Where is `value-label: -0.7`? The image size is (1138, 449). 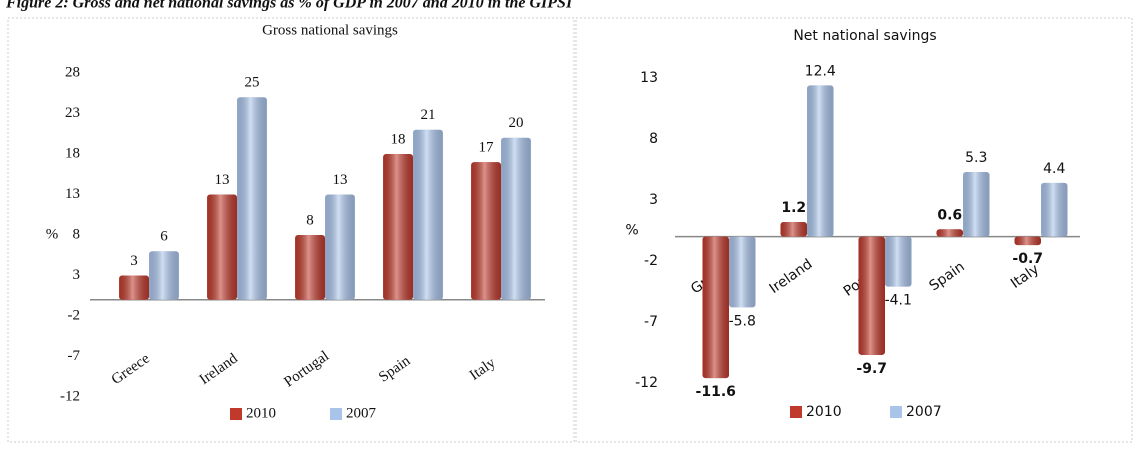 value-label: -0.7 is located at coordinates (1027, 259).